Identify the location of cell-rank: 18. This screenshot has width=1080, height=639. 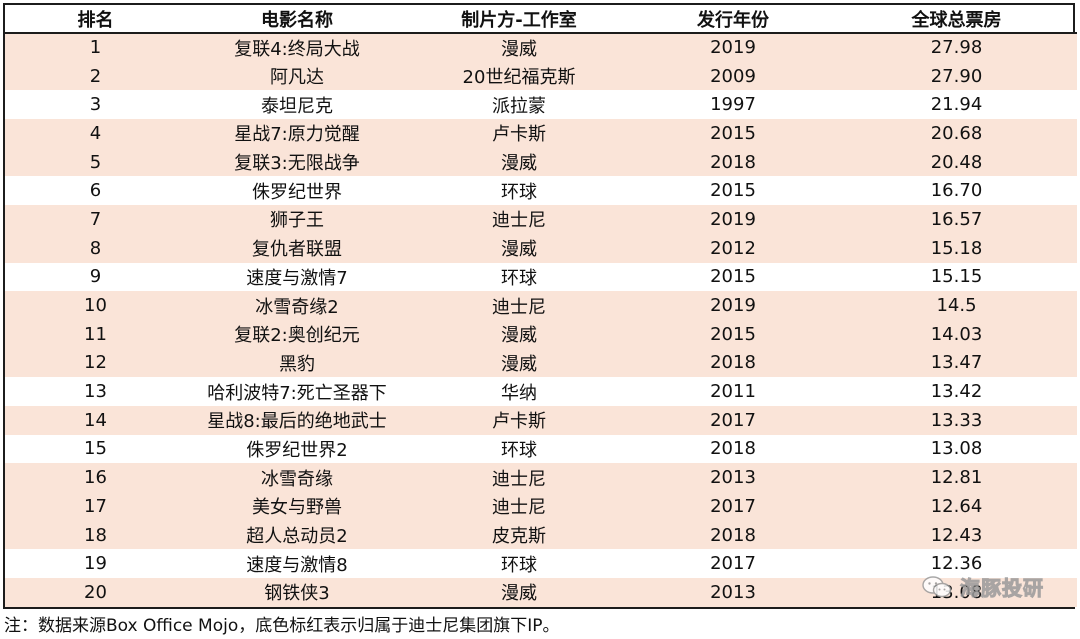
(95, 535).